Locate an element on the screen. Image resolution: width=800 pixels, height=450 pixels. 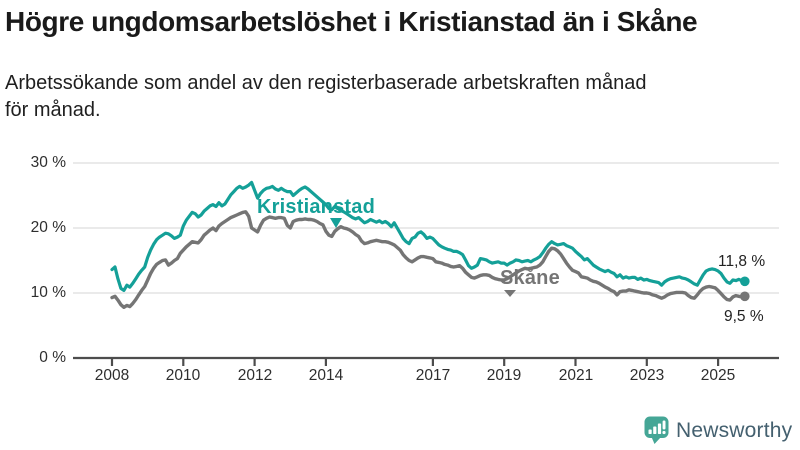
x-tick-2008: 2008 is located at coordinates (112, 375).